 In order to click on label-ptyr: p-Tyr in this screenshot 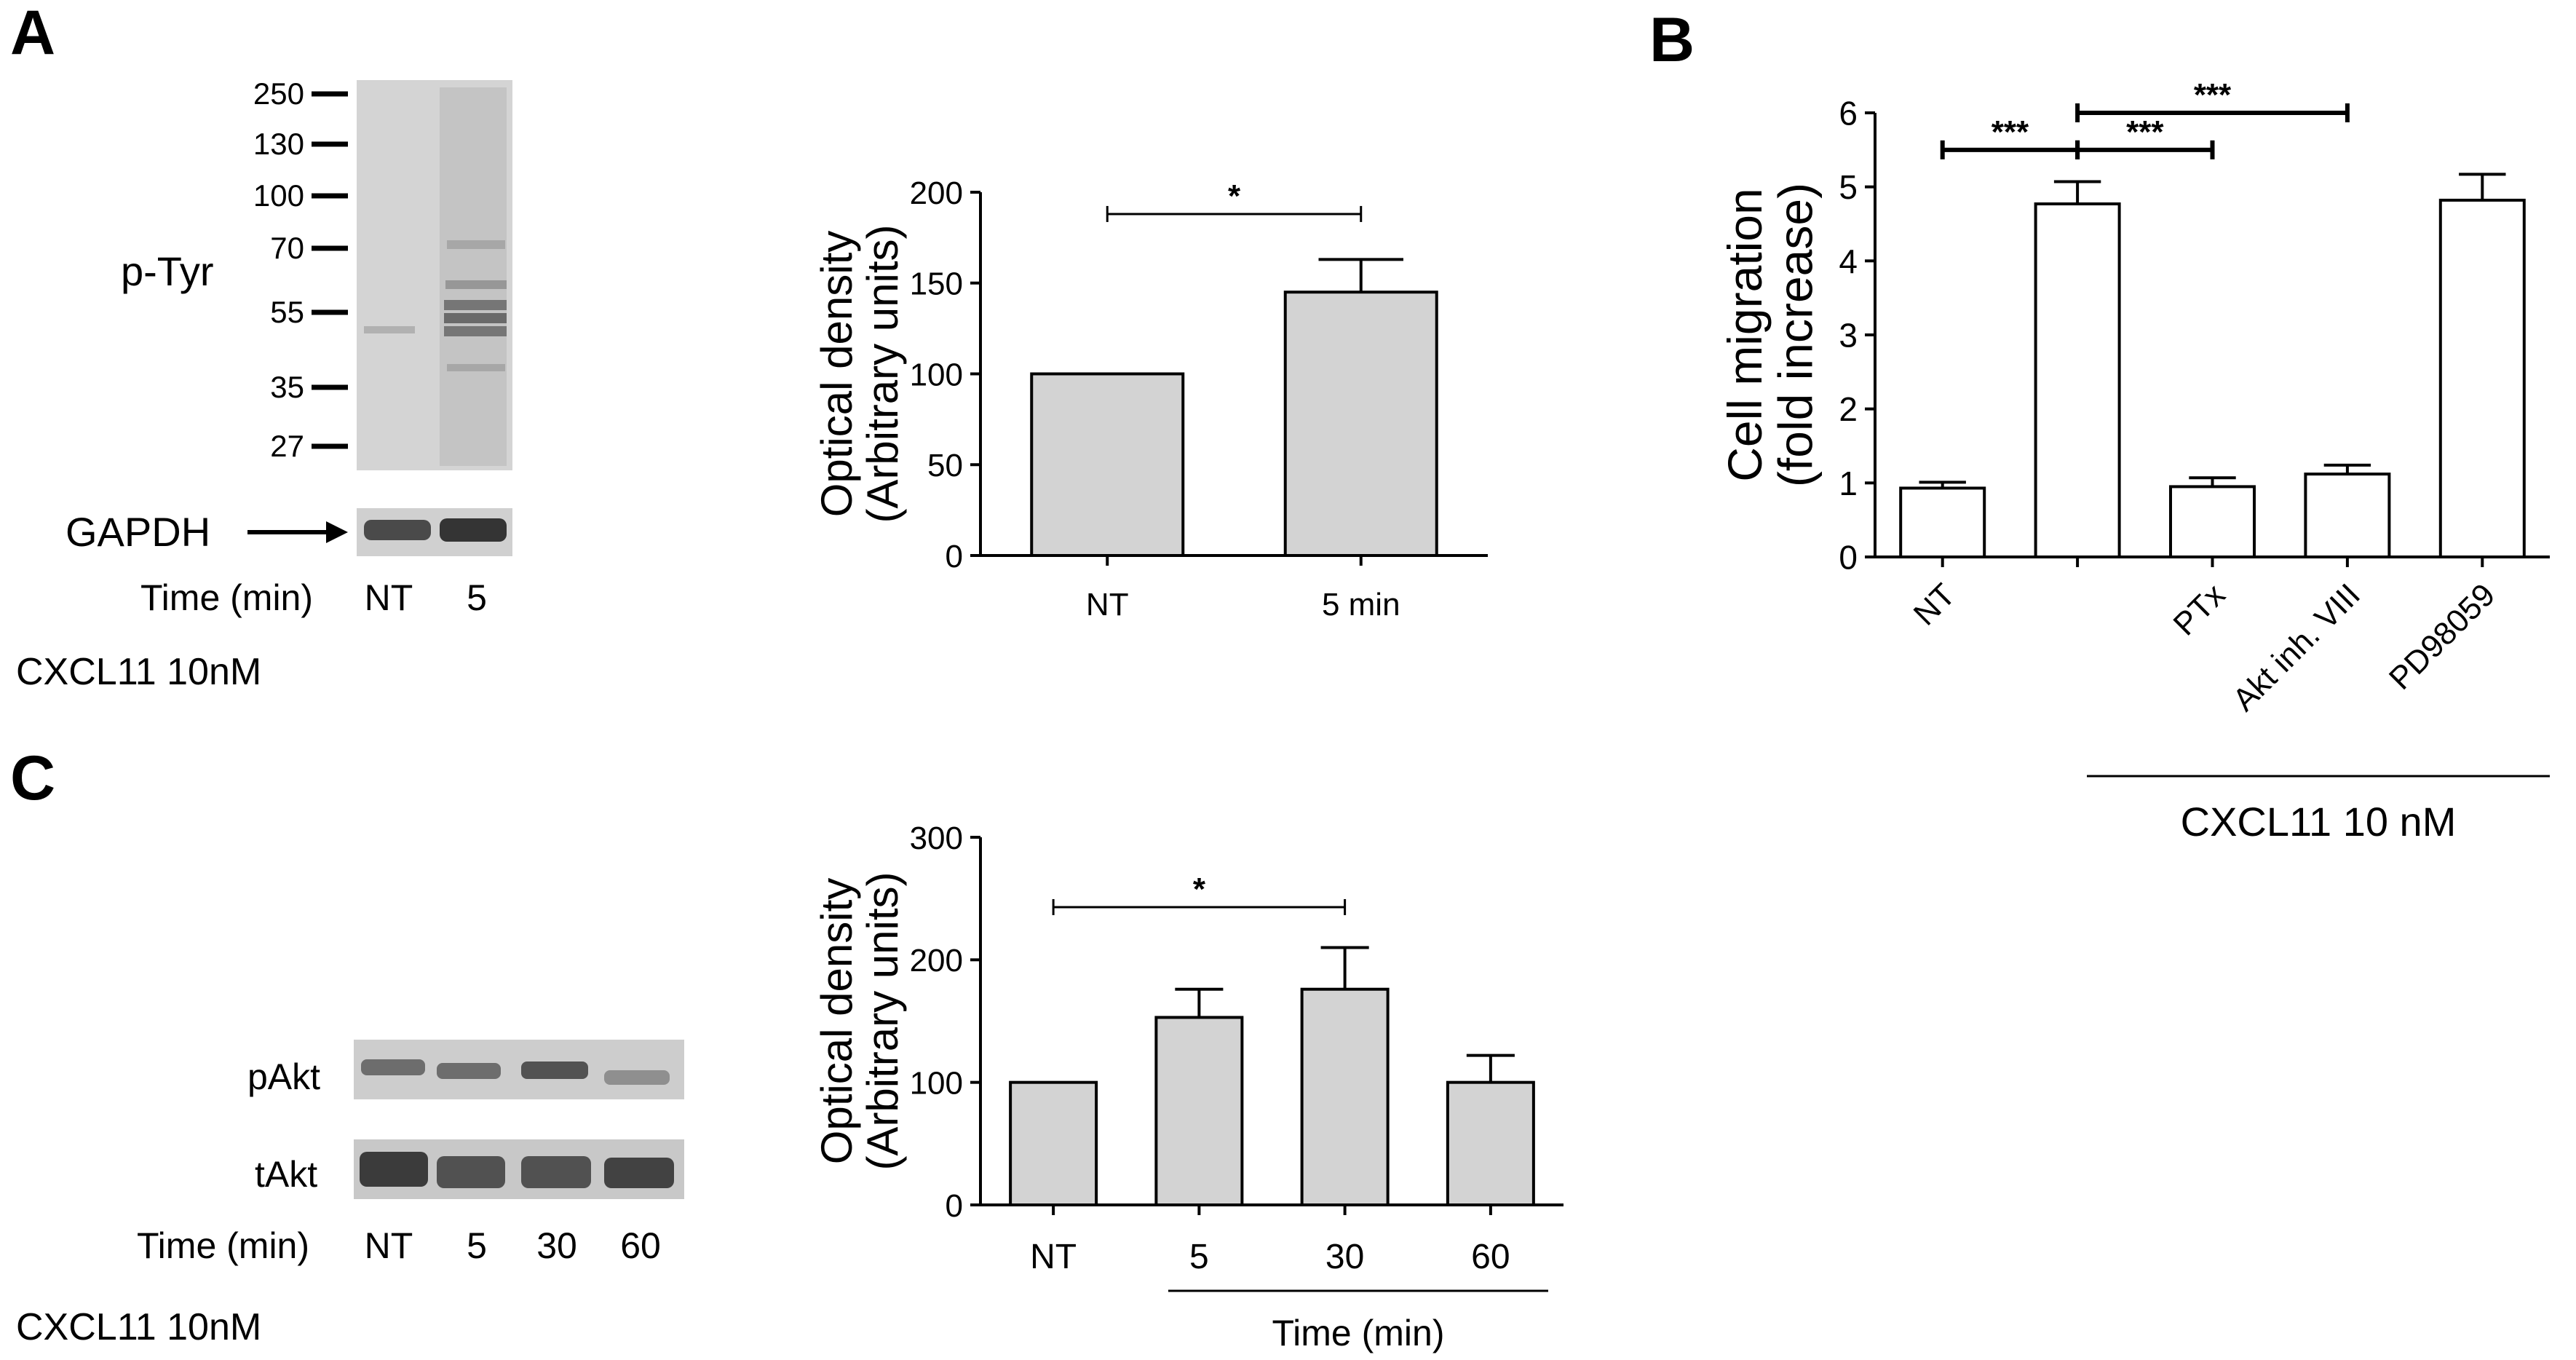, I will do `click(167, 271)`.